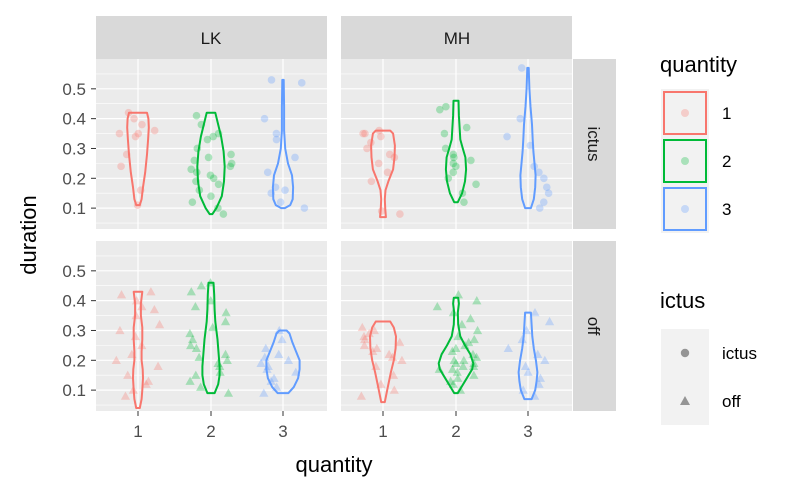  What do you see at coordinates (726, 161) in the screenshot?
I see `legend-quantity-label: 2` at bounding box center [726, 161].